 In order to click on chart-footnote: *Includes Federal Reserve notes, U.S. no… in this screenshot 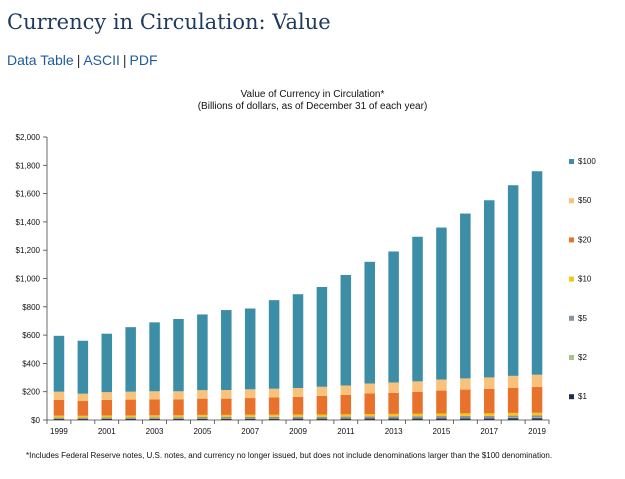, I will do `click(289, 455)`.